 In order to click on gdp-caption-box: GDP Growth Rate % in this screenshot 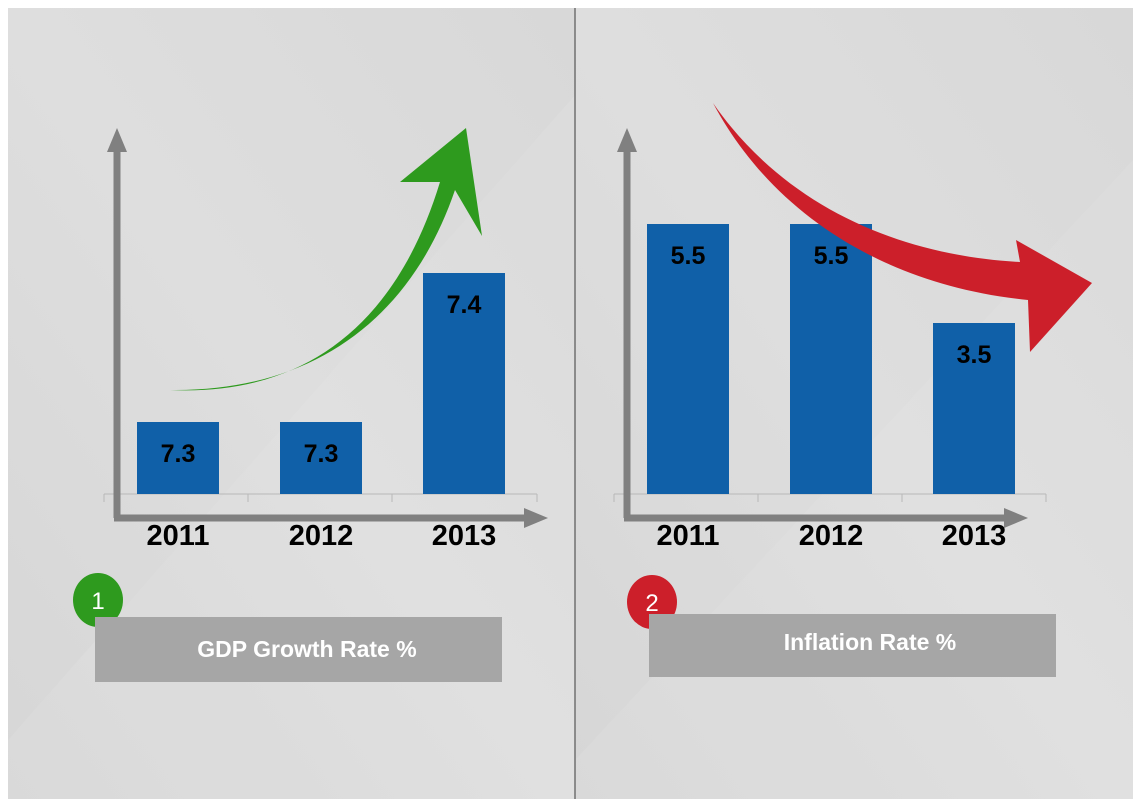, I will do `click(298, 649)`.